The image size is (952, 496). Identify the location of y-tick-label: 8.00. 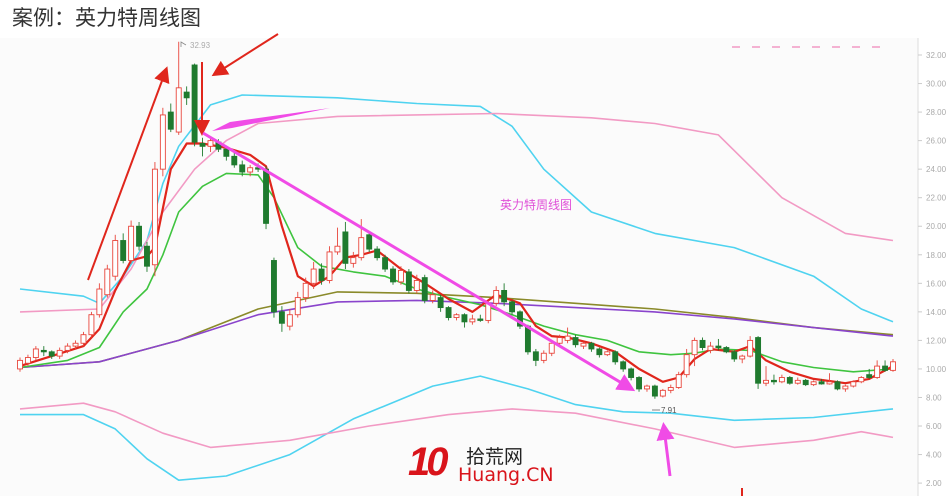
(934, 397).